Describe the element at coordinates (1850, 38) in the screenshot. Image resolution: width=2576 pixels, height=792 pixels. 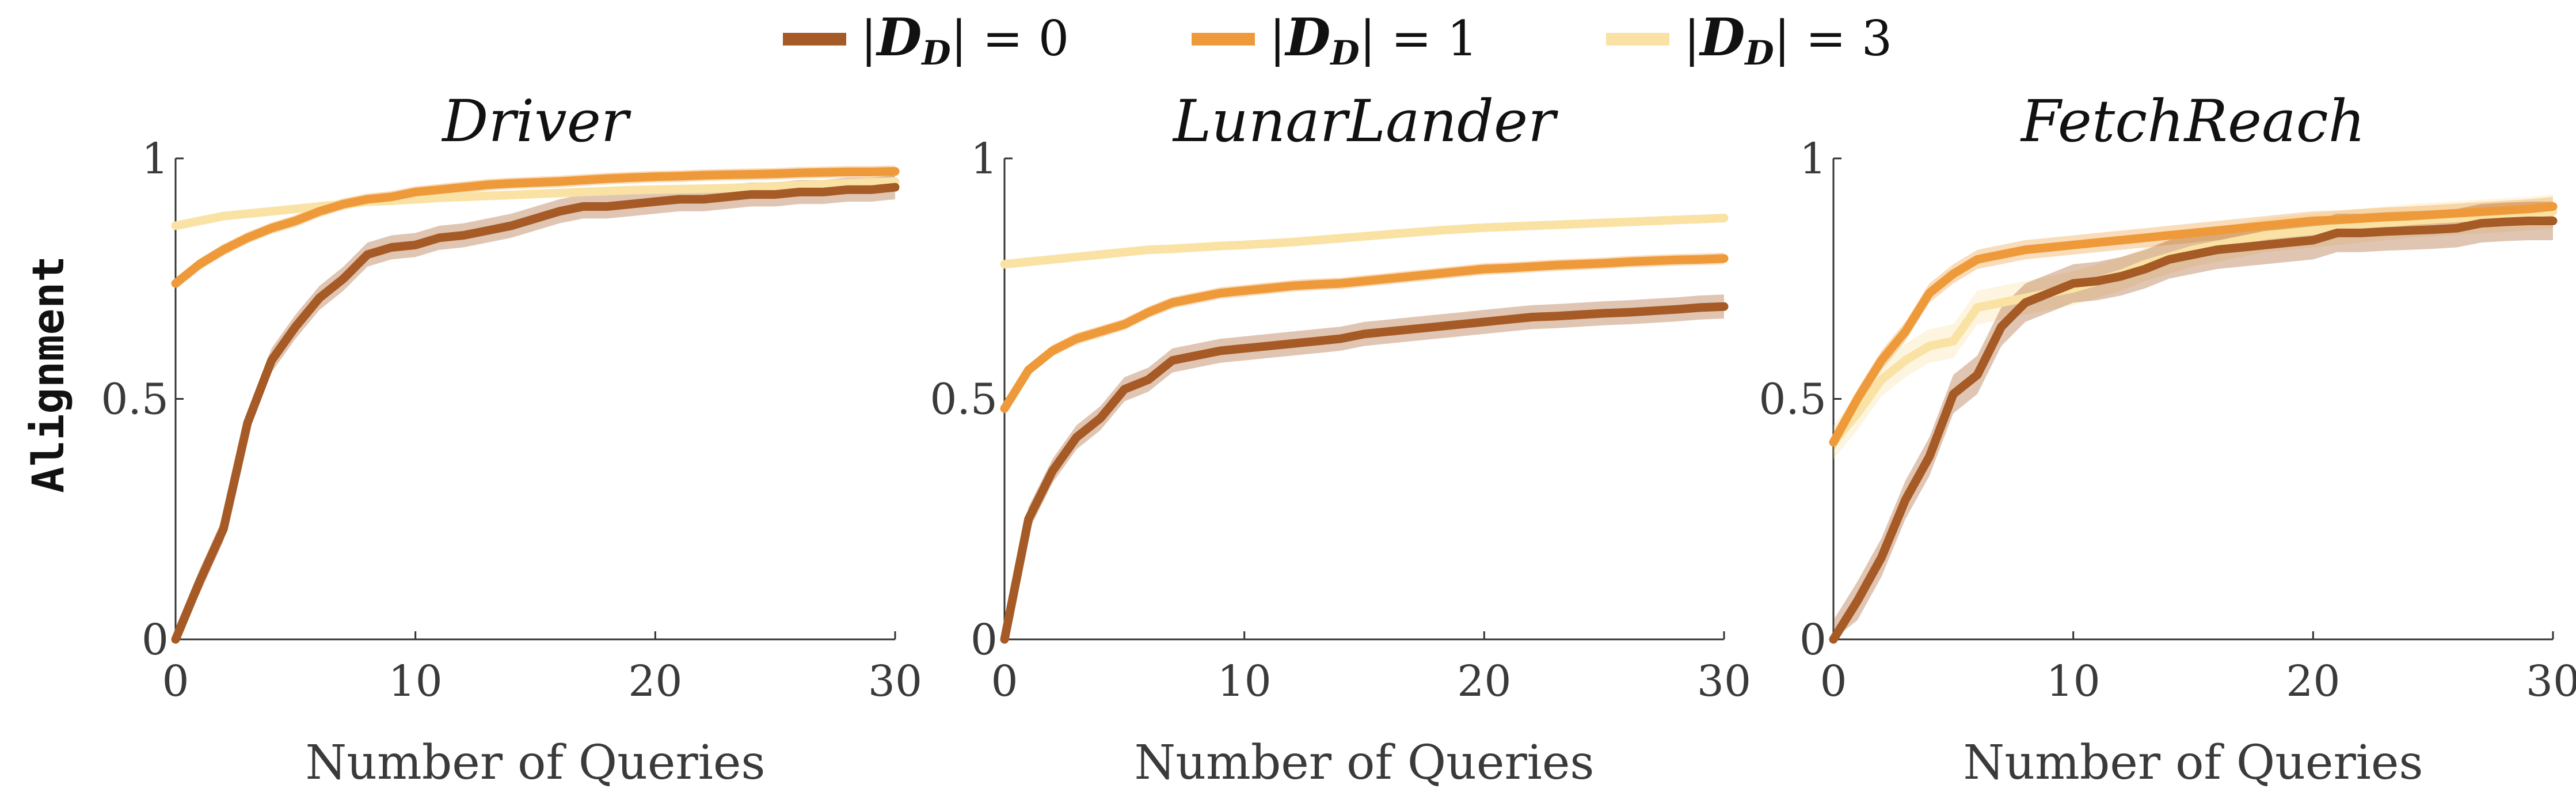
I see `legend-value: = 3` at that location.